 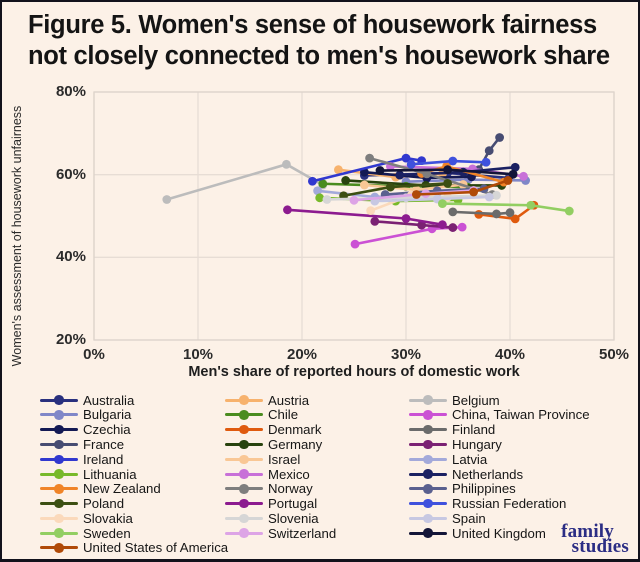 I want to click on series-point-Spain, so click(x=489, y=197).